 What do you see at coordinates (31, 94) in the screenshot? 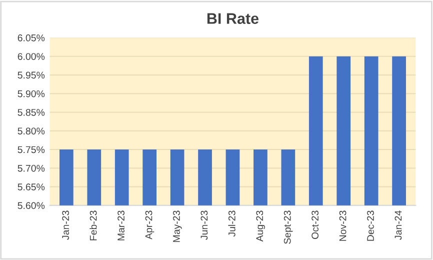
I see `y-tick-label: 5.90%` at bounding box center [31, 94].